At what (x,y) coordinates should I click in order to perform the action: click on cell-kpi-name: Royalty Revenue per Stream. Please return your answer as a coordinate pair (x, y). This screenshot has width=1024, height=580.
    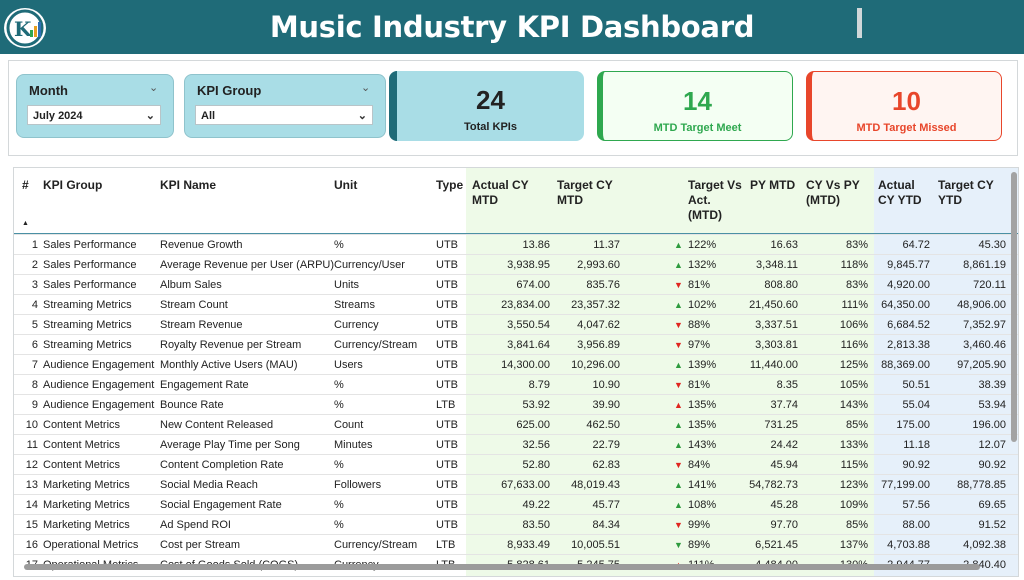
    Looking at the image, I should click on (231, 345).